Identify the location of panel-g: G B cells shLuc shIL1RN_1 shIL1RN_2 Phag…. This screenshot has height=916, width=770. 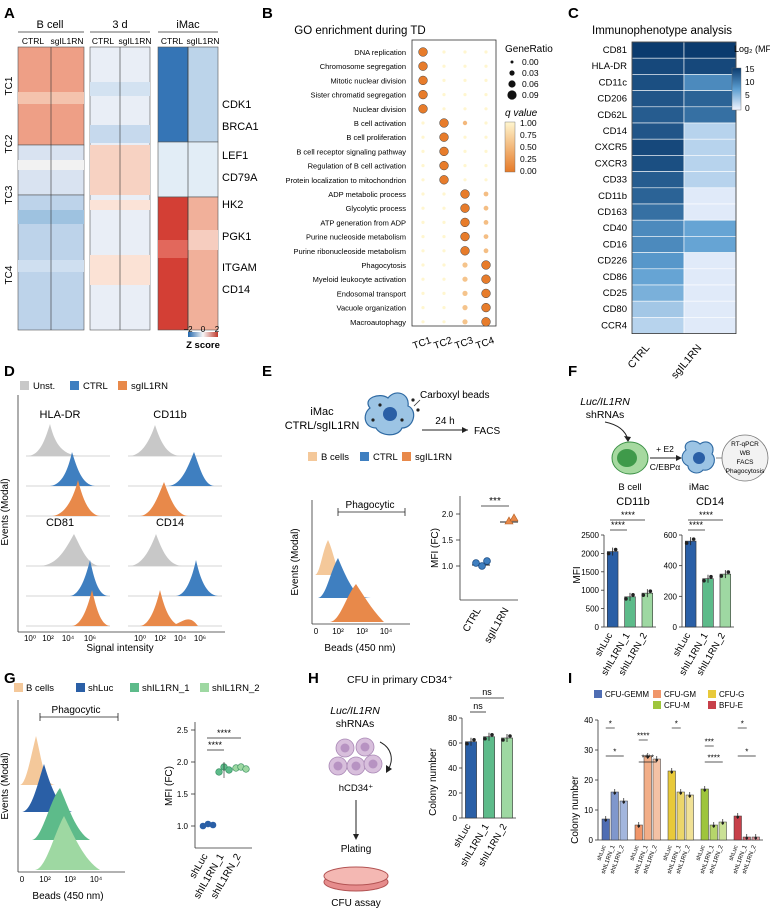
(130, 786).